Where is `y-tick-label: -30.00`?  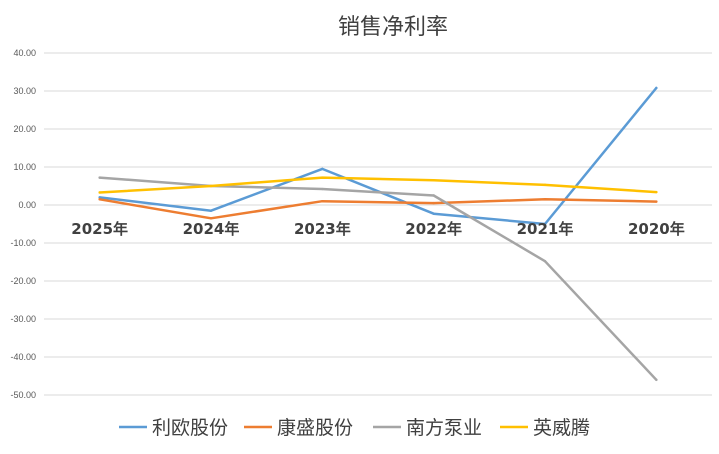
y-tick-label: -30.00 is located at coordinates (23, 319).